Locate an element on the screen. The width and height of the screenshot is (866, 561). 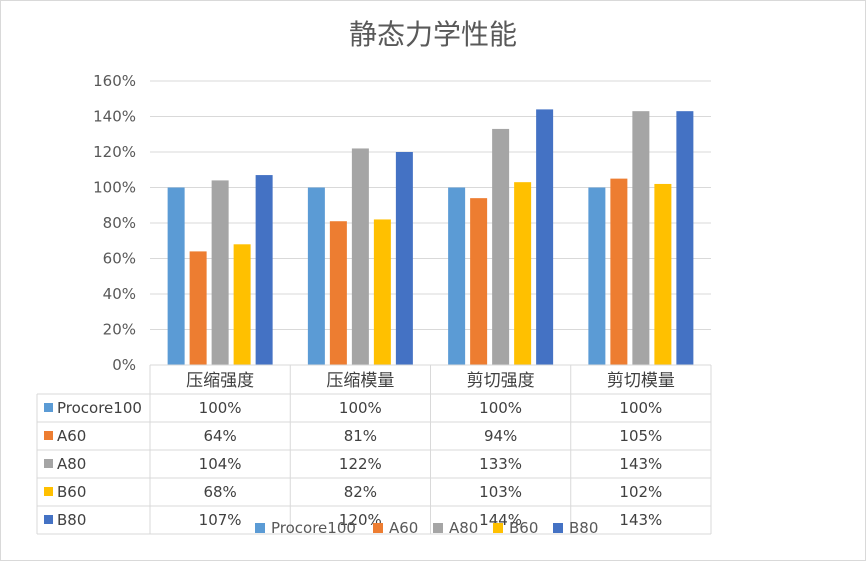
table-cell: 104% is located at coordinates (220, 464).